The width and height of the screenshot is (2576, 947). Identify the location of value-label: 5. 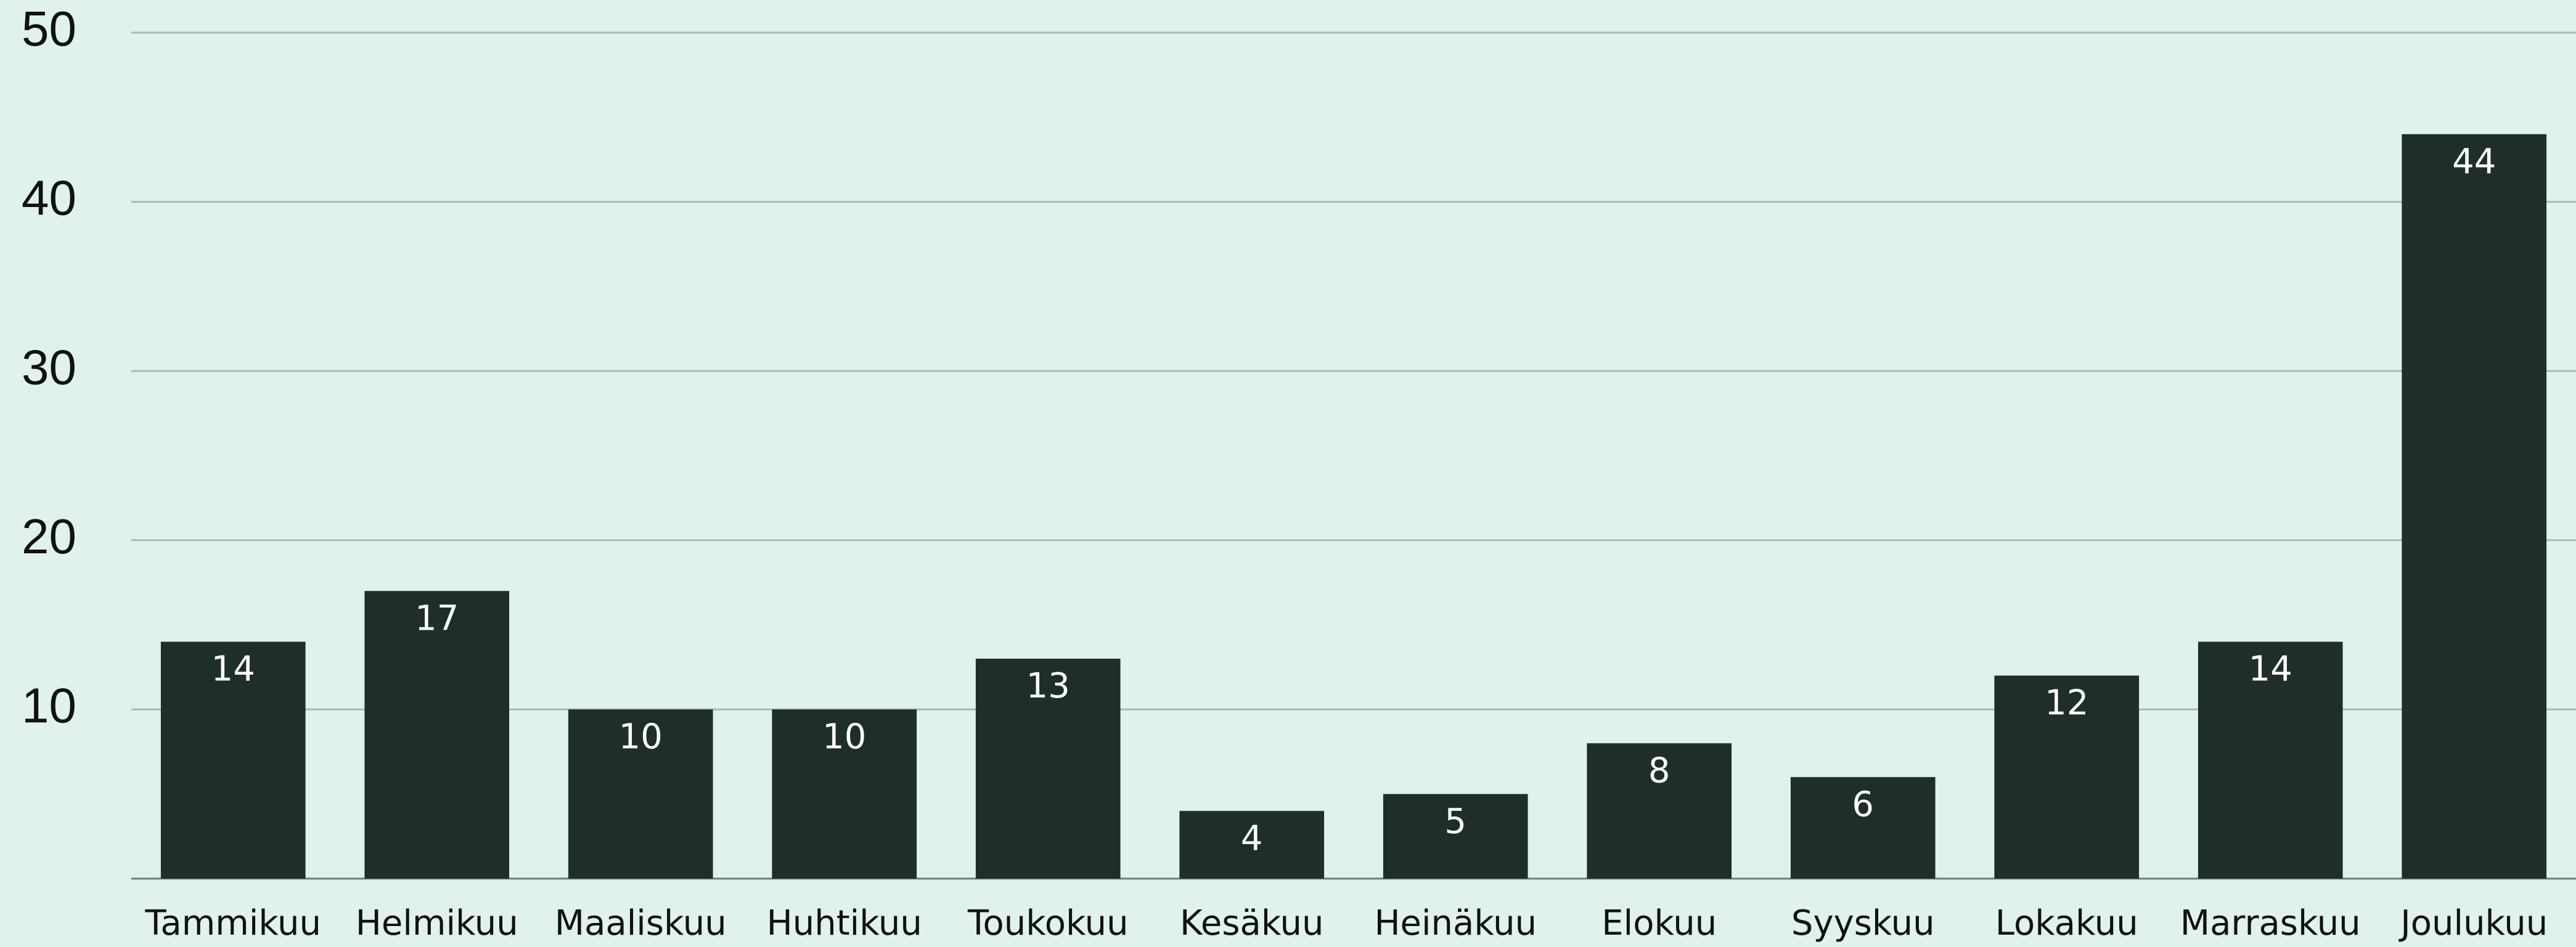
(1455, 822).